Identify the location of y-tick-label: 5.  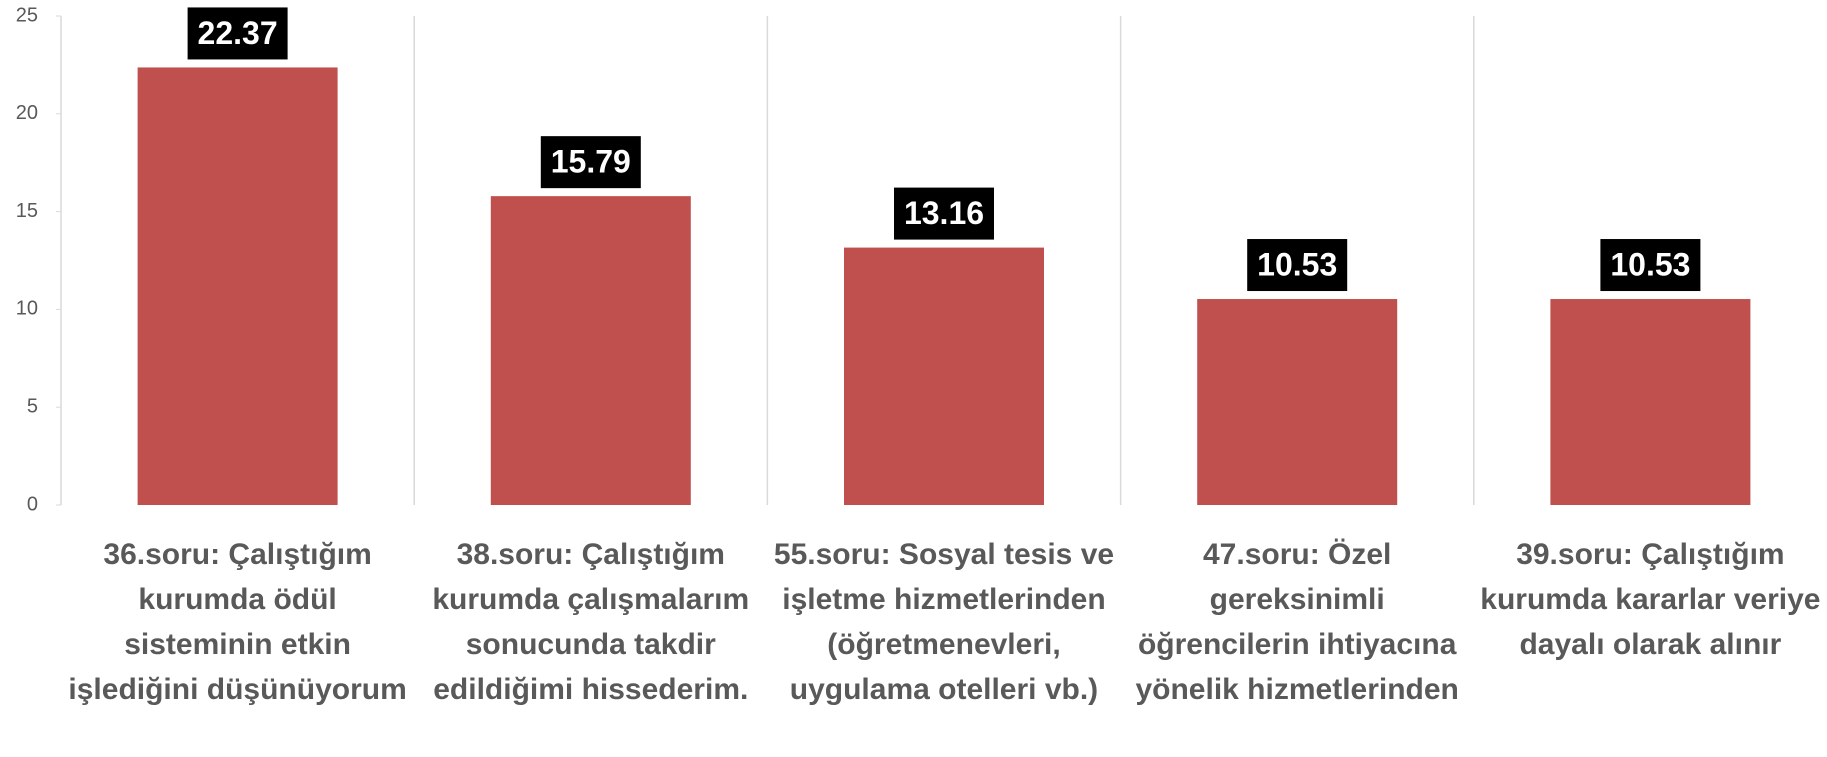
(32, 406).